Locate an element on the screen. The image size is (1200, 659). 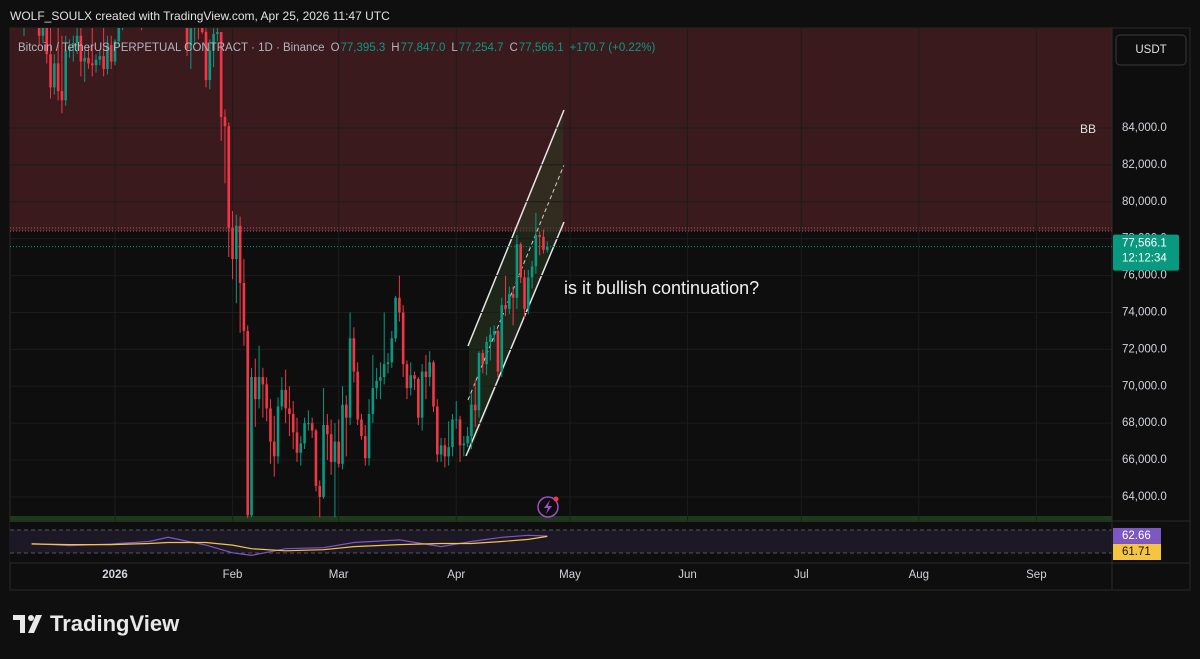
last-price-box is located at coordinates (1146, 252).